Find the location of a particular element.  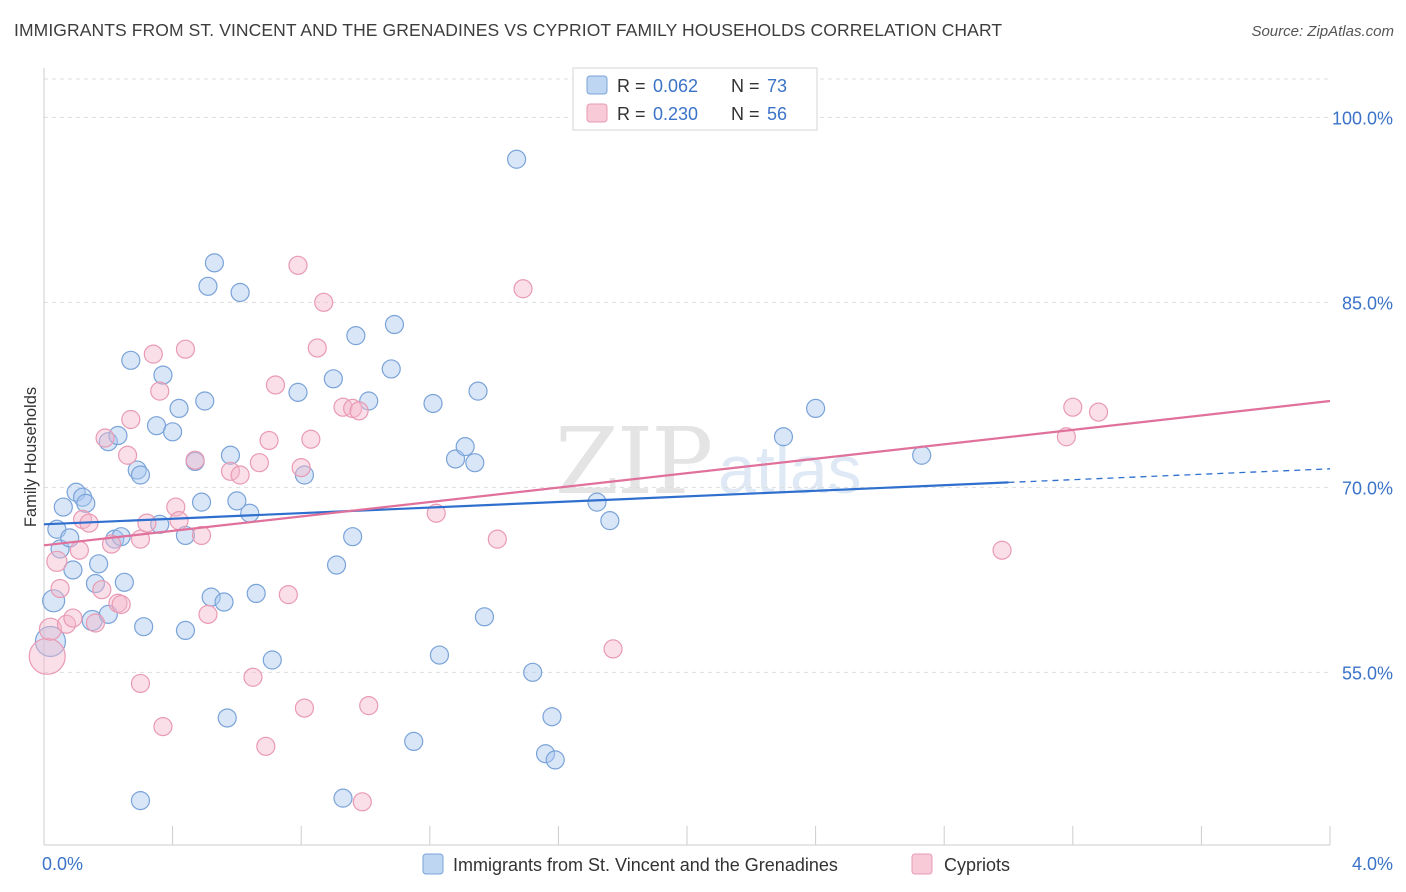

legend-top-box is located at coordinates (695, 99).